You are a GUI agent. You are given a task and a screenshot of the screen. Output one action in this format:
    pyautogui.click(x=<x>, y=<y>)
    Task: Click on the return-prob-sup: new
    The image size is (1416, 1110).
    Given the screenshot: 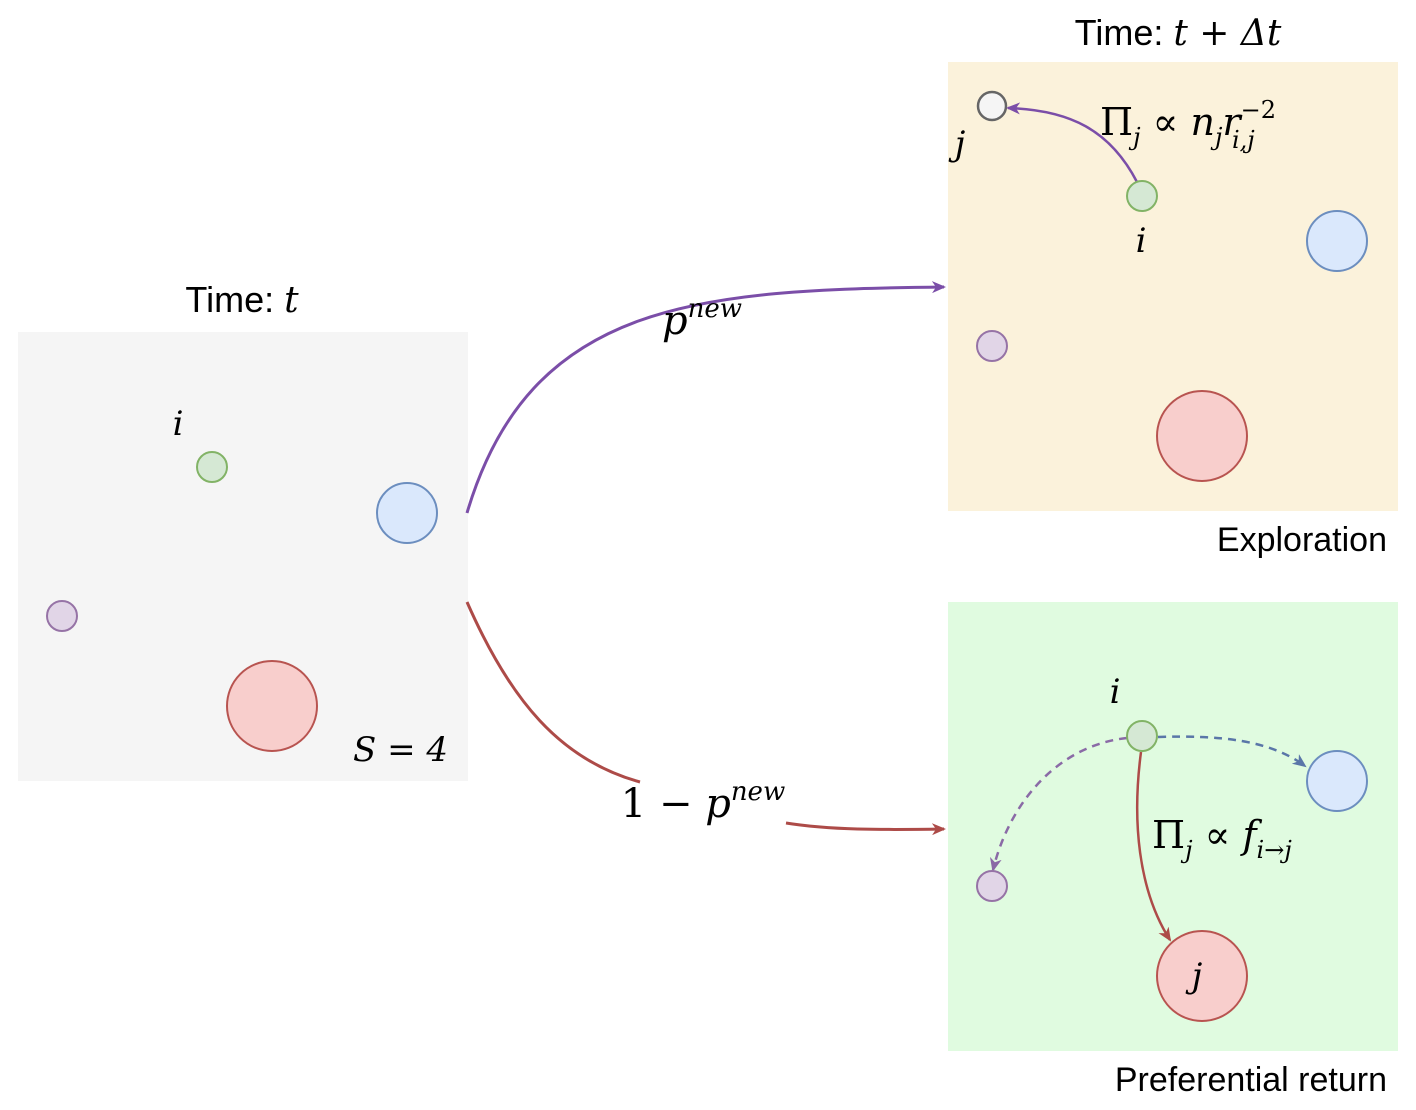 What is the action you would take?
    pyautogui.click(x=758, y=792)
    